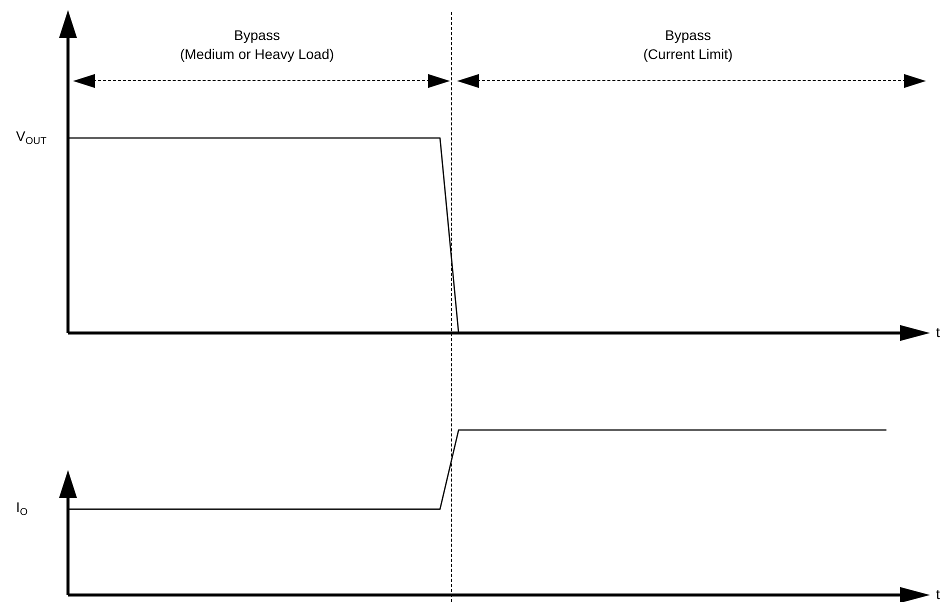  What do you see at coordinates (22, 508) in the screenshot?
I see `y-axis-title: I$_{O}$` at bounding box center [22, 508].